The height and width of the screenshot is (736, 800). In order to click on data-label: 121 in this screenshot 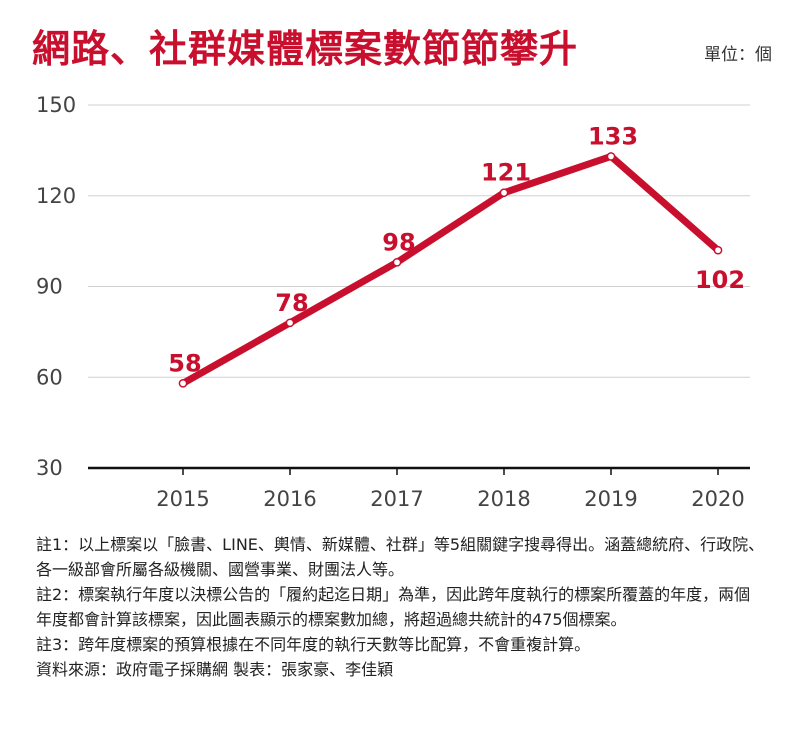, I will do `click(506, 173)`.